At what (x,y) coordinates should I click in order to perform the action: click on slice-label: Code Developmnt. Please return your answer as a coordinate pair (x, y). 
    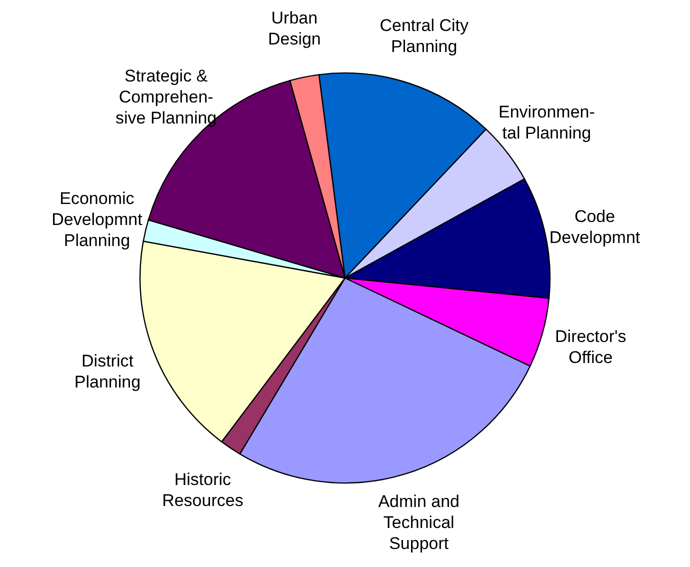
    Looking at the image, I should click on (594, 227).